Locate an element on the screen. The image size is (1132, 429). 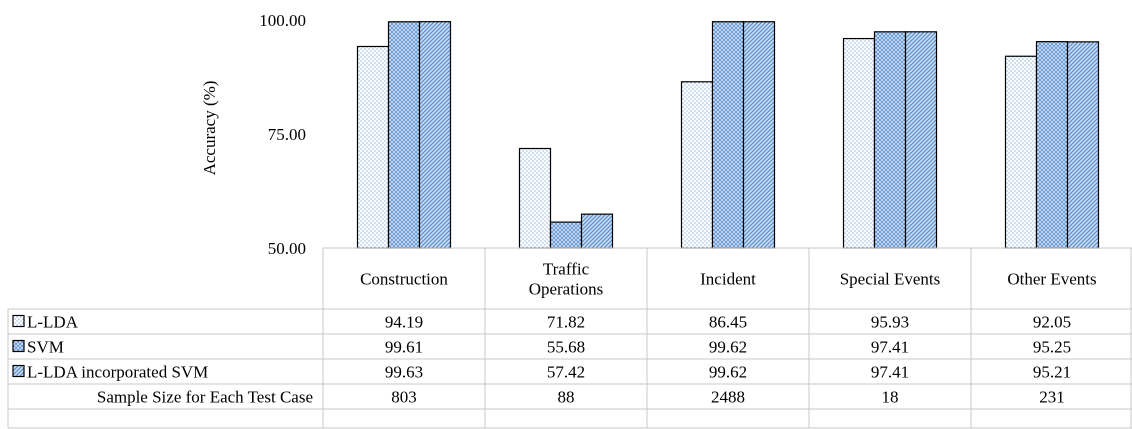
category-label: Incident is located at coordinates (728, 279).